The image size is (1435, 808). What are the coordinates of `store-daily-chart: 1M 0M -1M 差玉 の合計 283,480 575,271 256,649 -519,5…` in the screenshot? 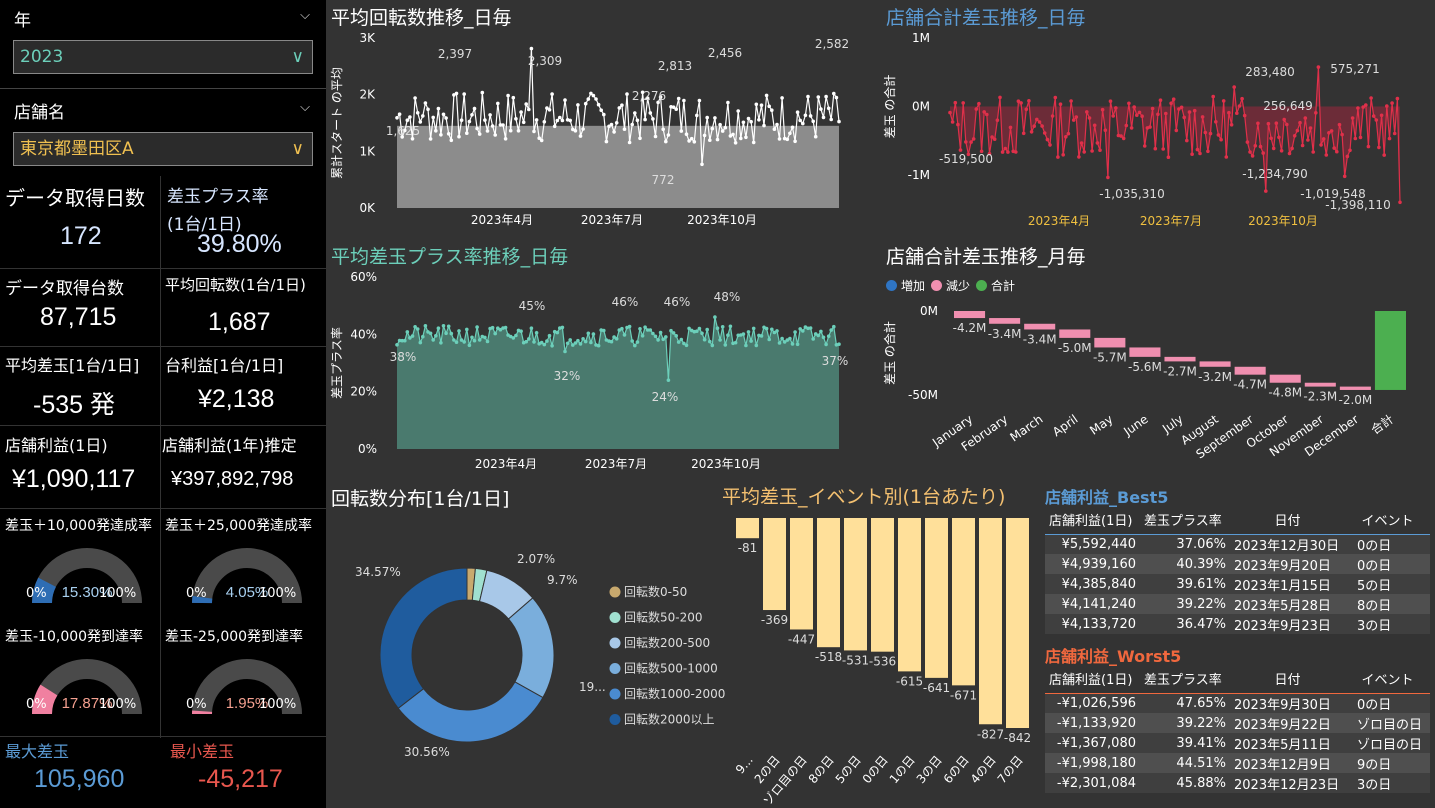 It's located at (1150, 130).